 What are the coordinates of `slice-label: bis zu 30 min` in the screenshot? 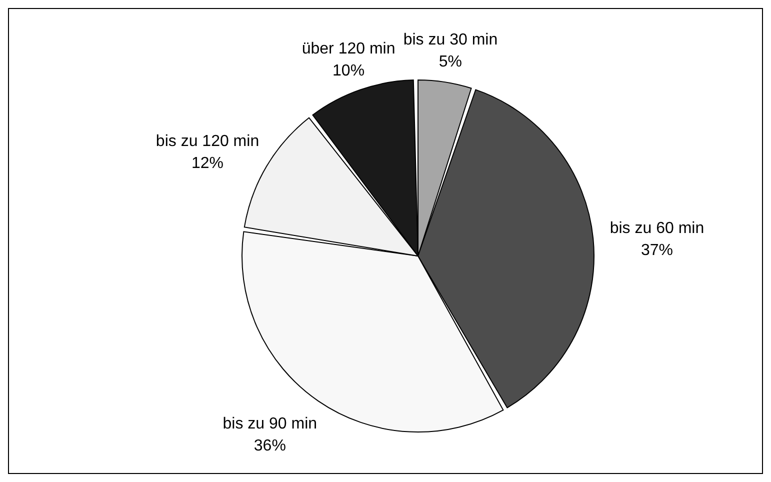 It's located at (450, 40).